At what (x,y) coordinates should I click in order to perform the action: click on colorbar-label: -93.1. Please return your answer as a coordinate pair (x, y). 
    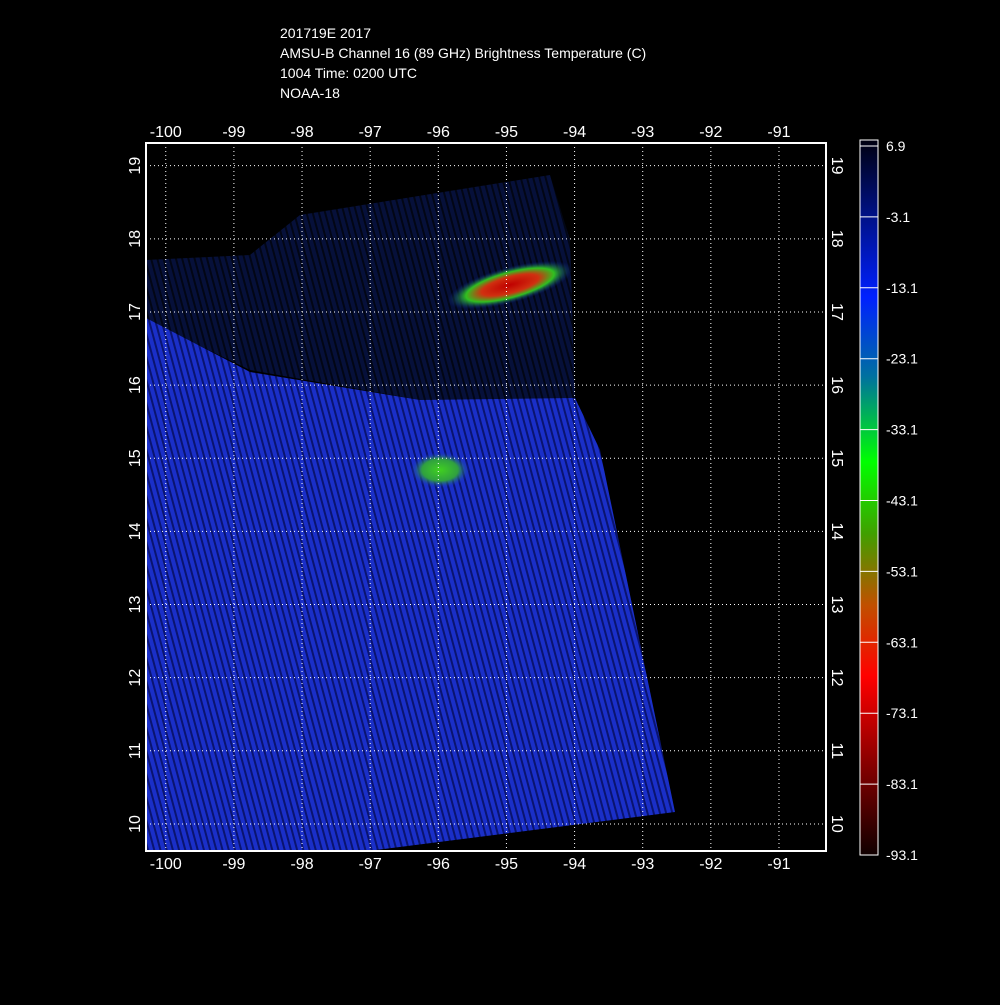
    Looking at the image, I should click on (902, 855).